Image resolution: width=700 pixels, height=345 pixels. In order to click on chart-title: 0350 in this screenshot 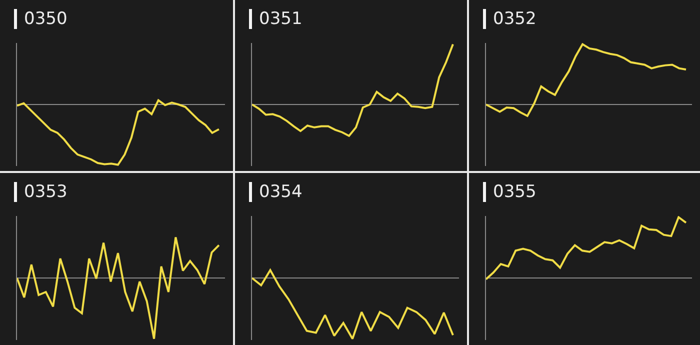, I will do `click(46, 19)`.